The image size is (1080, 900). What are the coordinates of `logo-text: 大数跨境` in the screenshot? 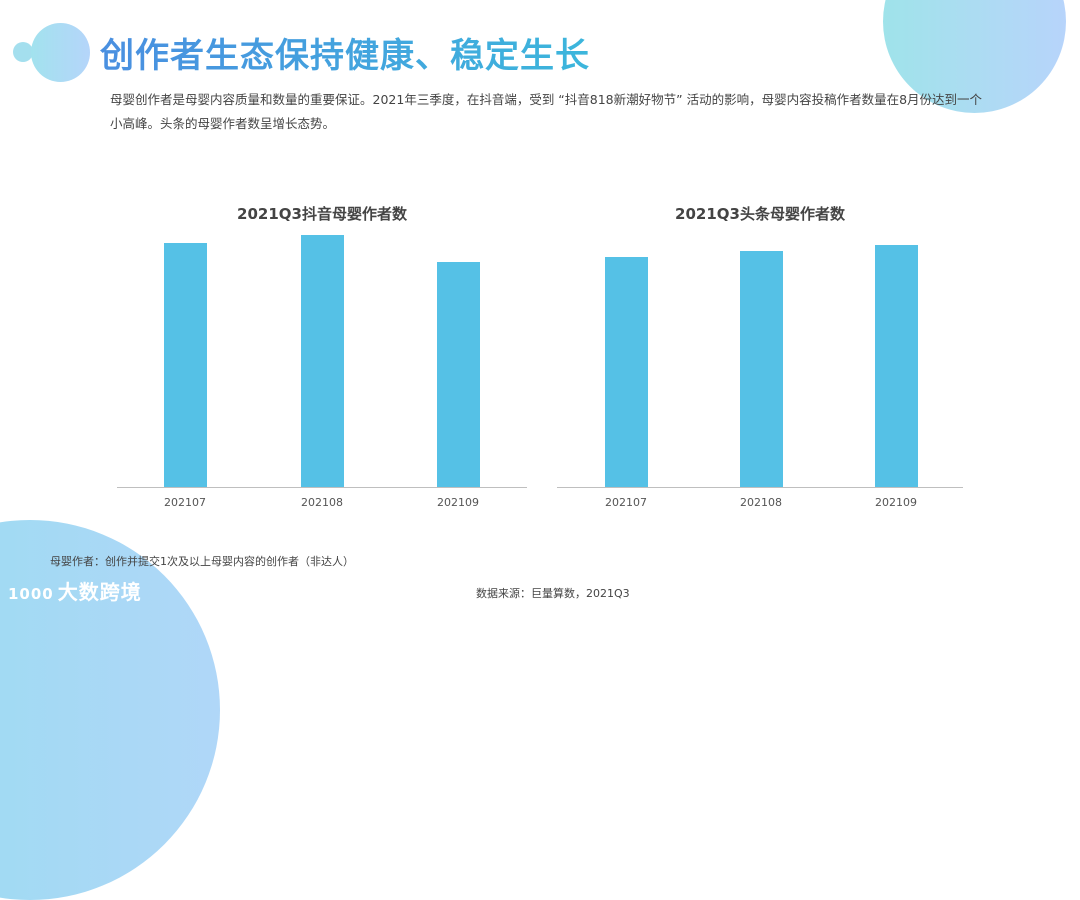 It's located at (99, 592).